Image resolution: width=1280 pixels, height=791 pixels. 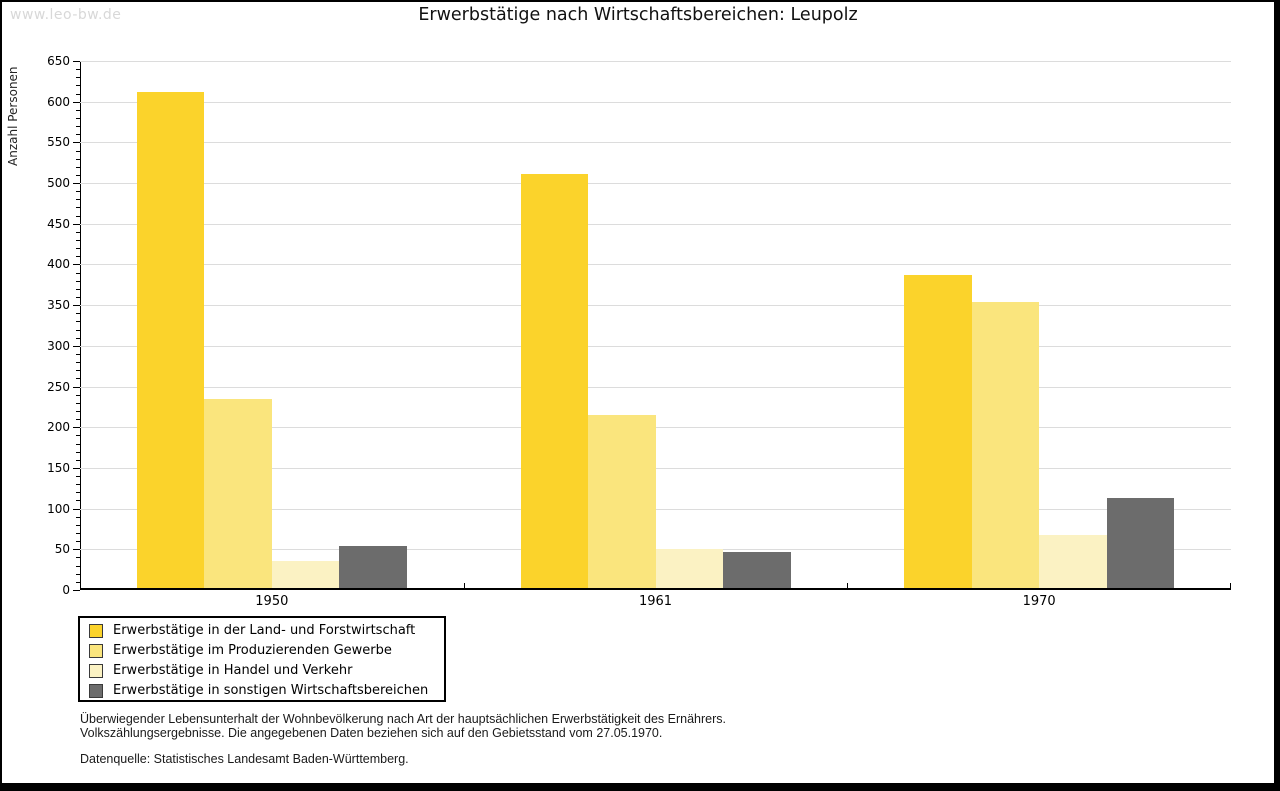 I want to click on bar-1950-s1, so click(x=170, y=339).